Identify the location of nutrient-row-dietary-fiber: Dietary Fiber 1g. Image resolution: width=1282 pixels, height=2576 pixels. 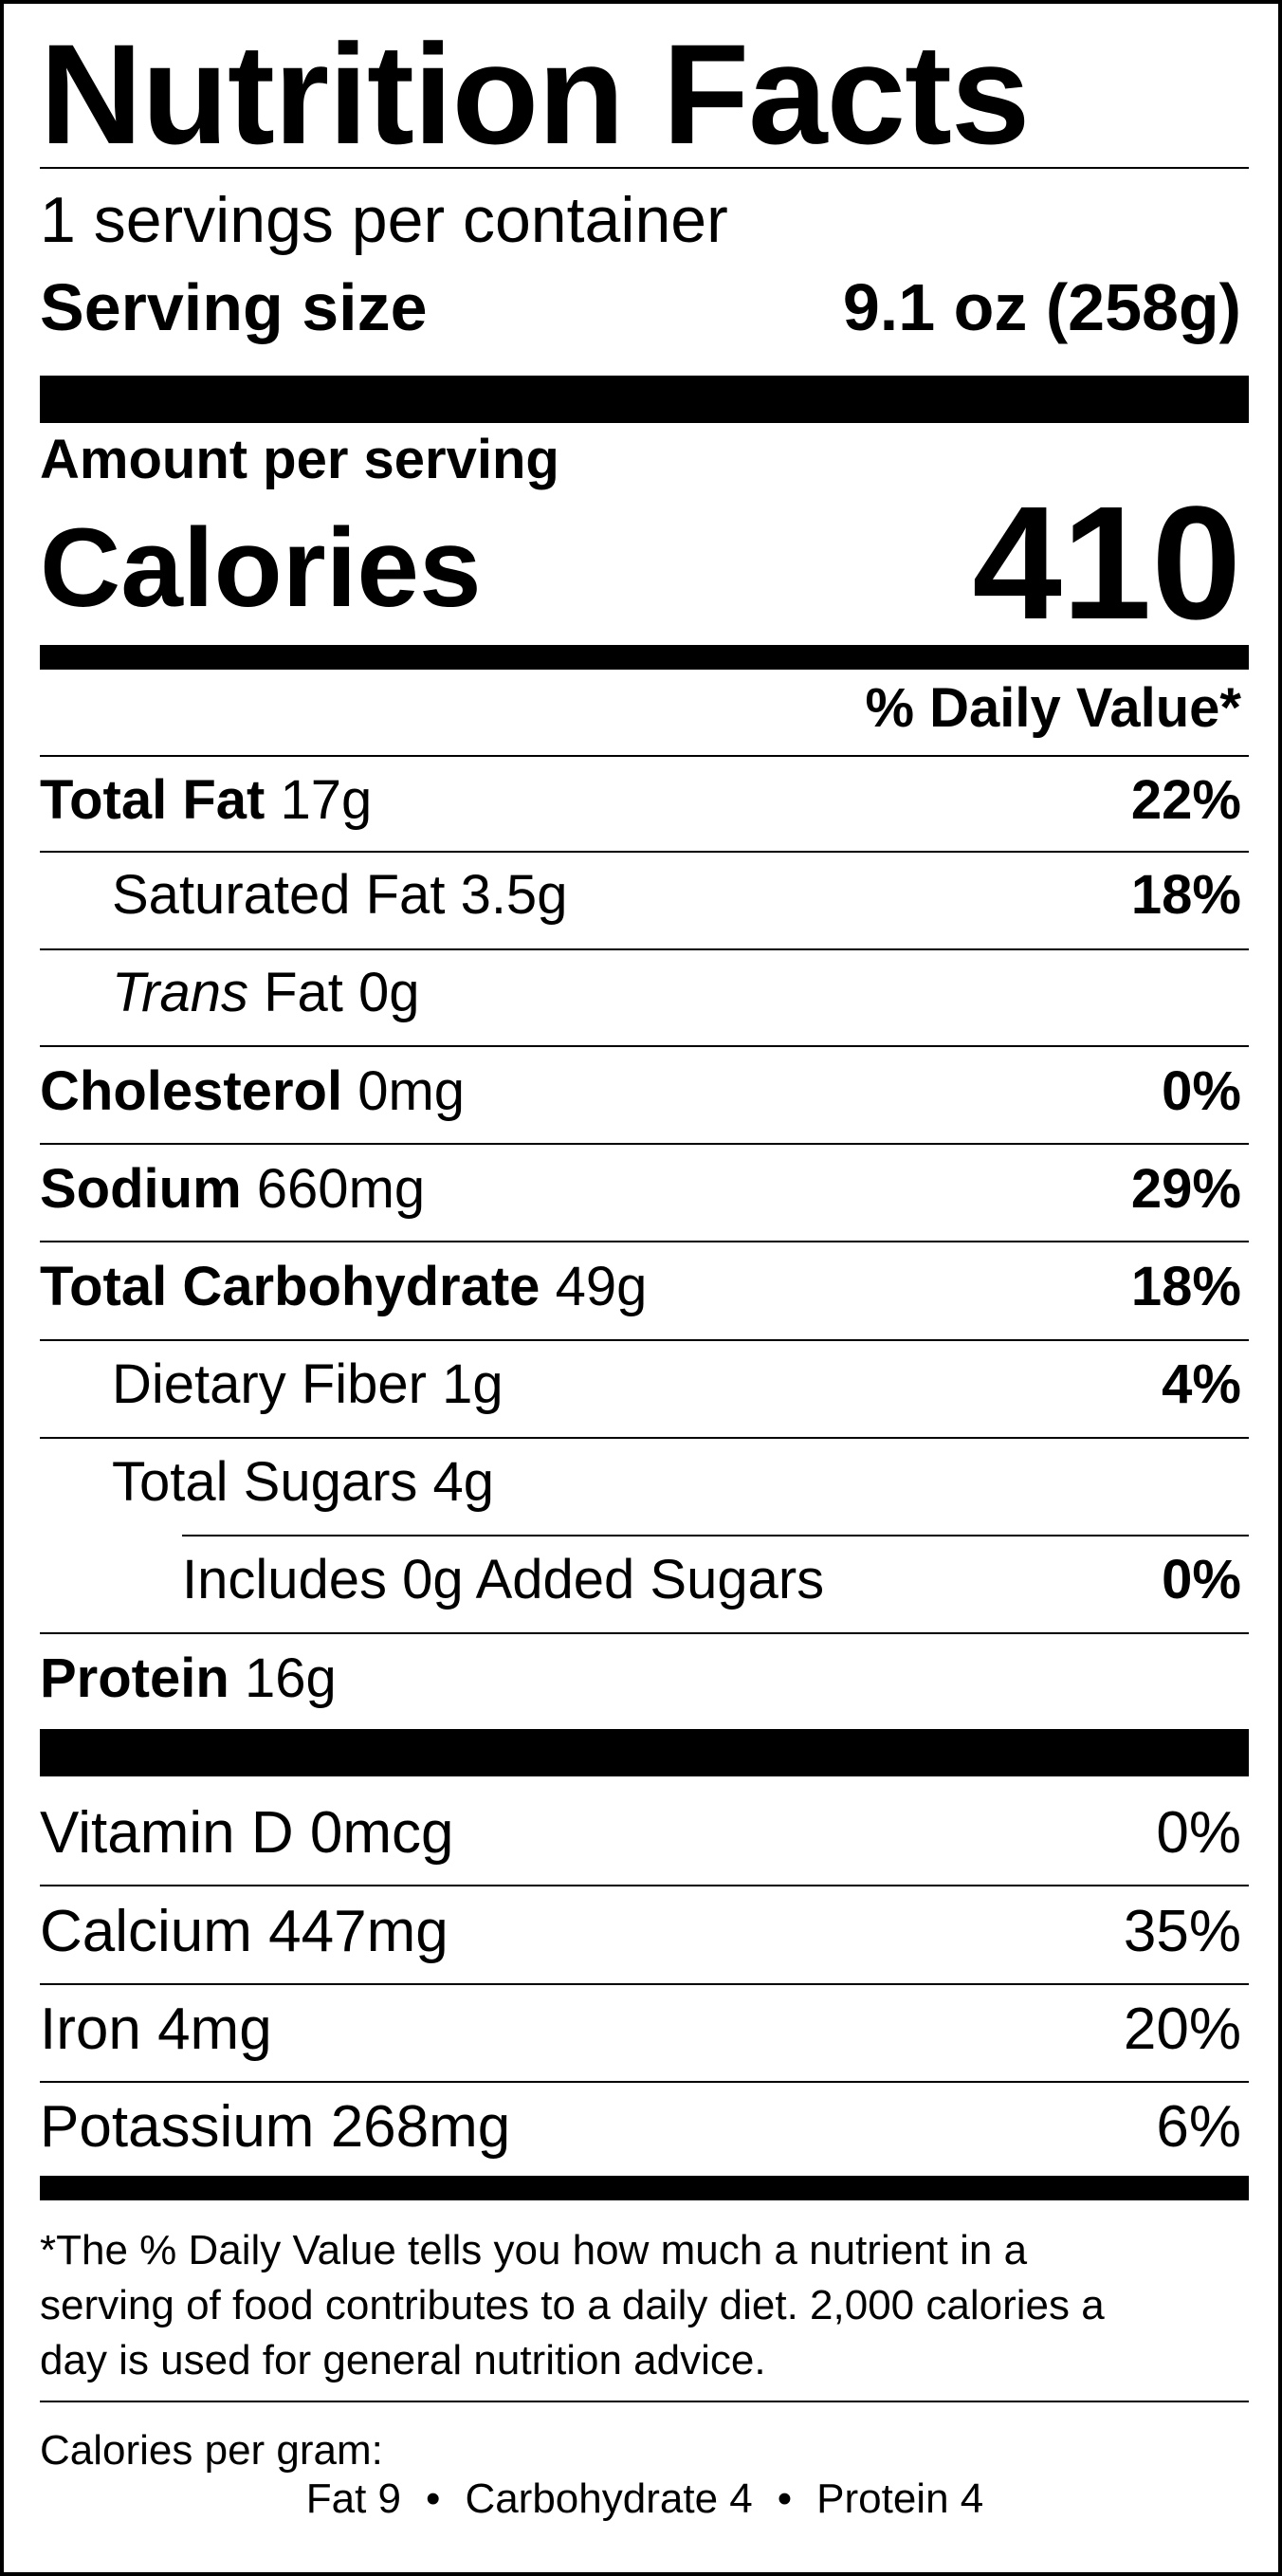
(308, 1385).